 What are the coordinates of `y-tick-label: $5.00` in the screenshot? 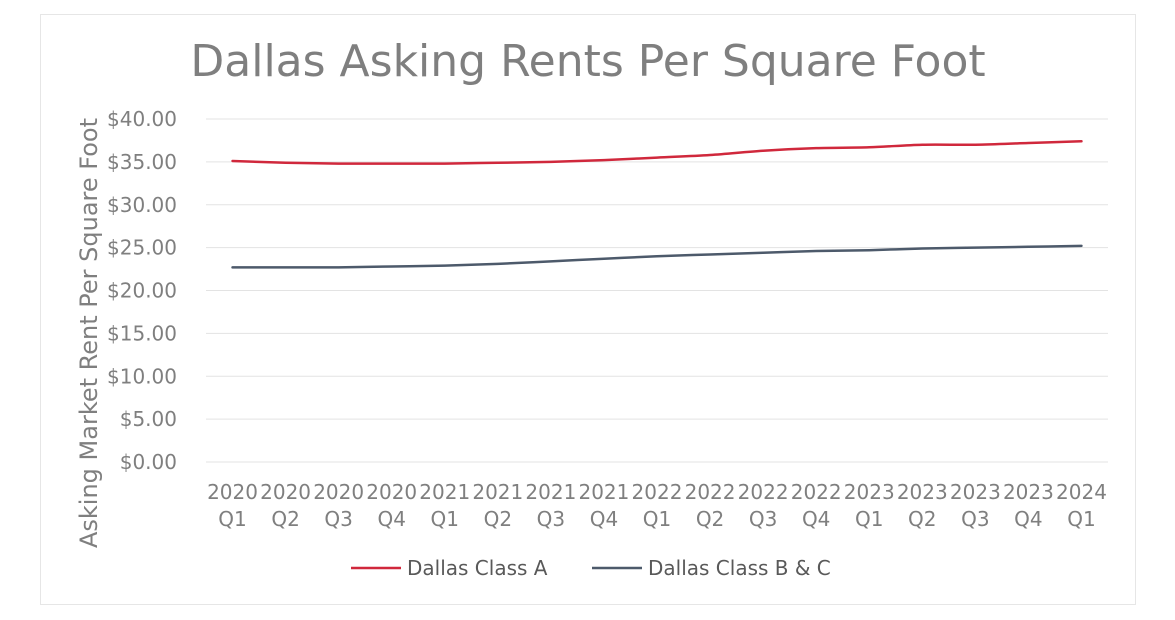 It's located at (148, 419).